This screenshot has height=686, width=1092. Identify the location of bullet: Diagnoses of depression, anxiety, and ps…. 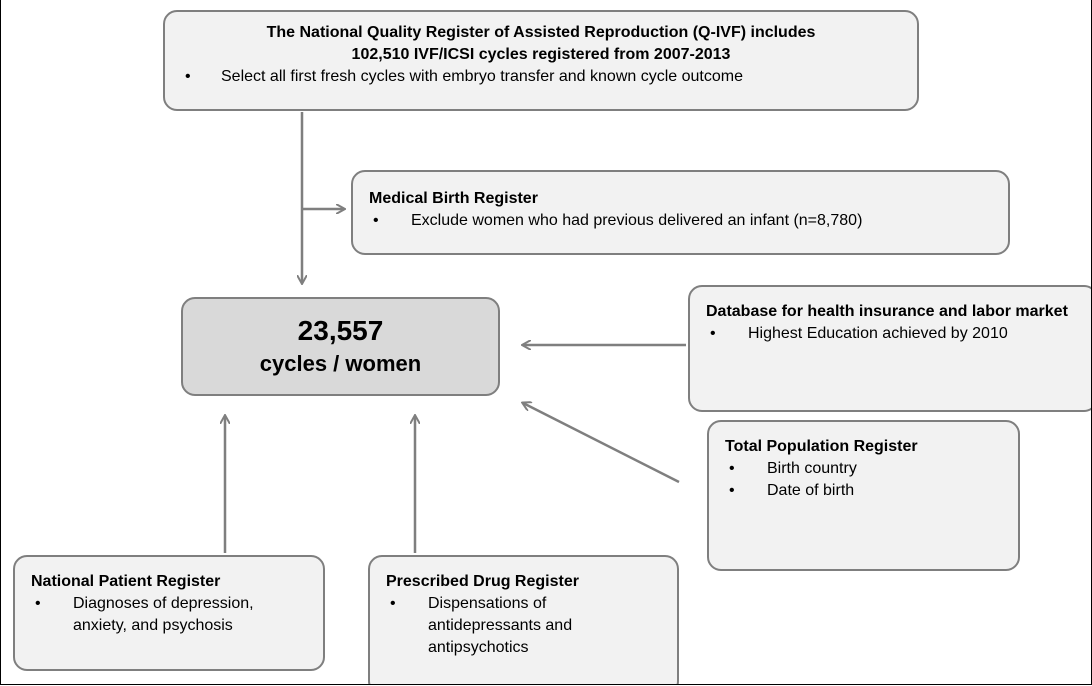
(162, 615).